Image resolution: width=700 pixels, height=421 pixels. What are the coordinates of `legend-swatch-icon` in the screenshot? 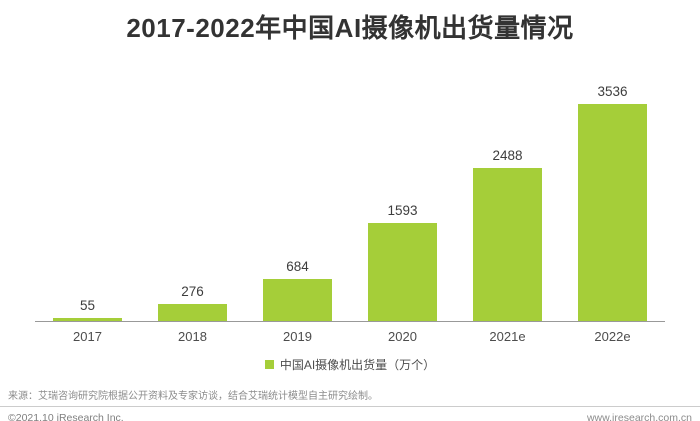 It's located at (269, 364).